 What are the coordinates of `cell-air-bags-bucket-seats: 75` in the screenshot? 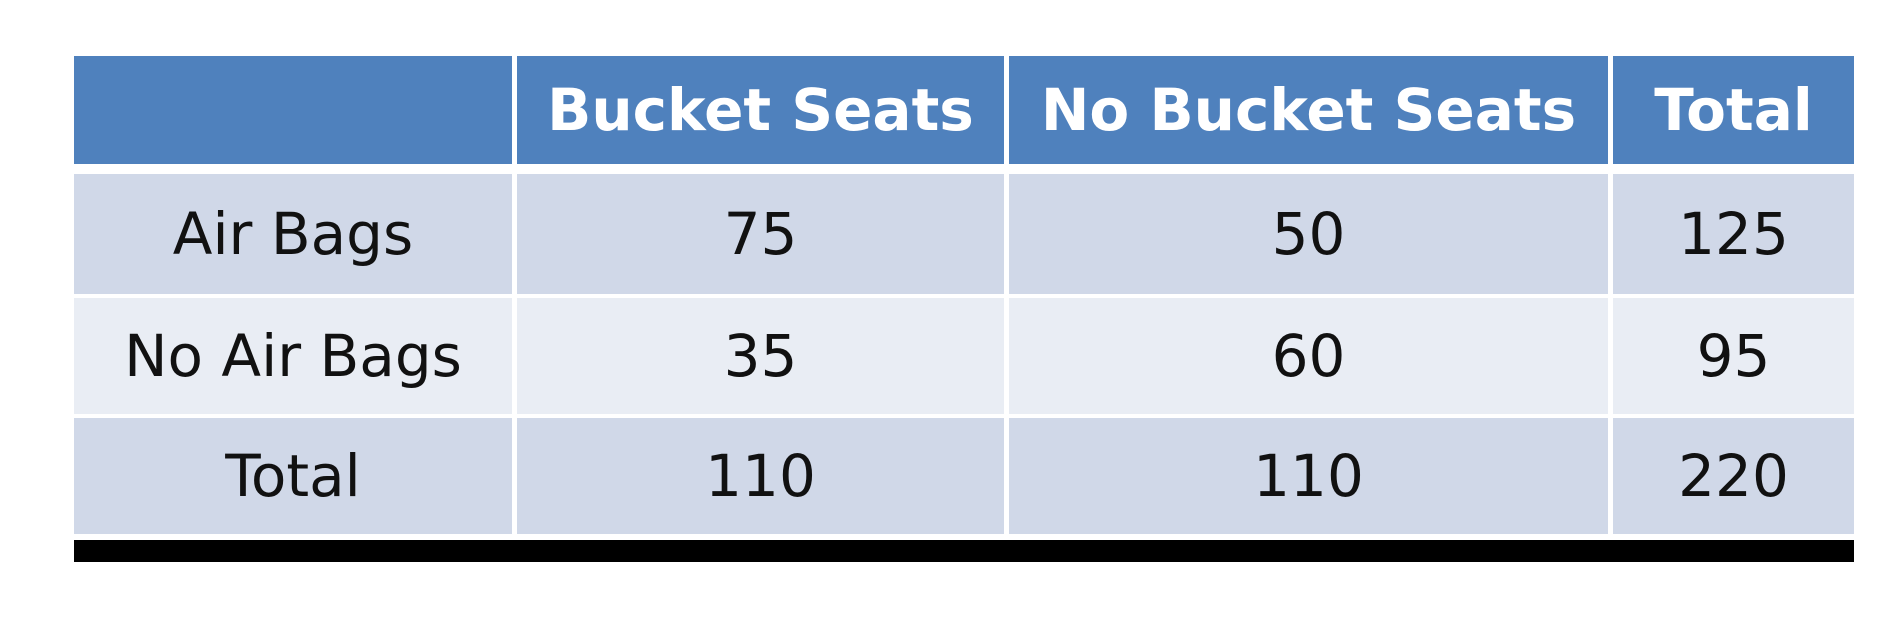 It's located at (758, 234).